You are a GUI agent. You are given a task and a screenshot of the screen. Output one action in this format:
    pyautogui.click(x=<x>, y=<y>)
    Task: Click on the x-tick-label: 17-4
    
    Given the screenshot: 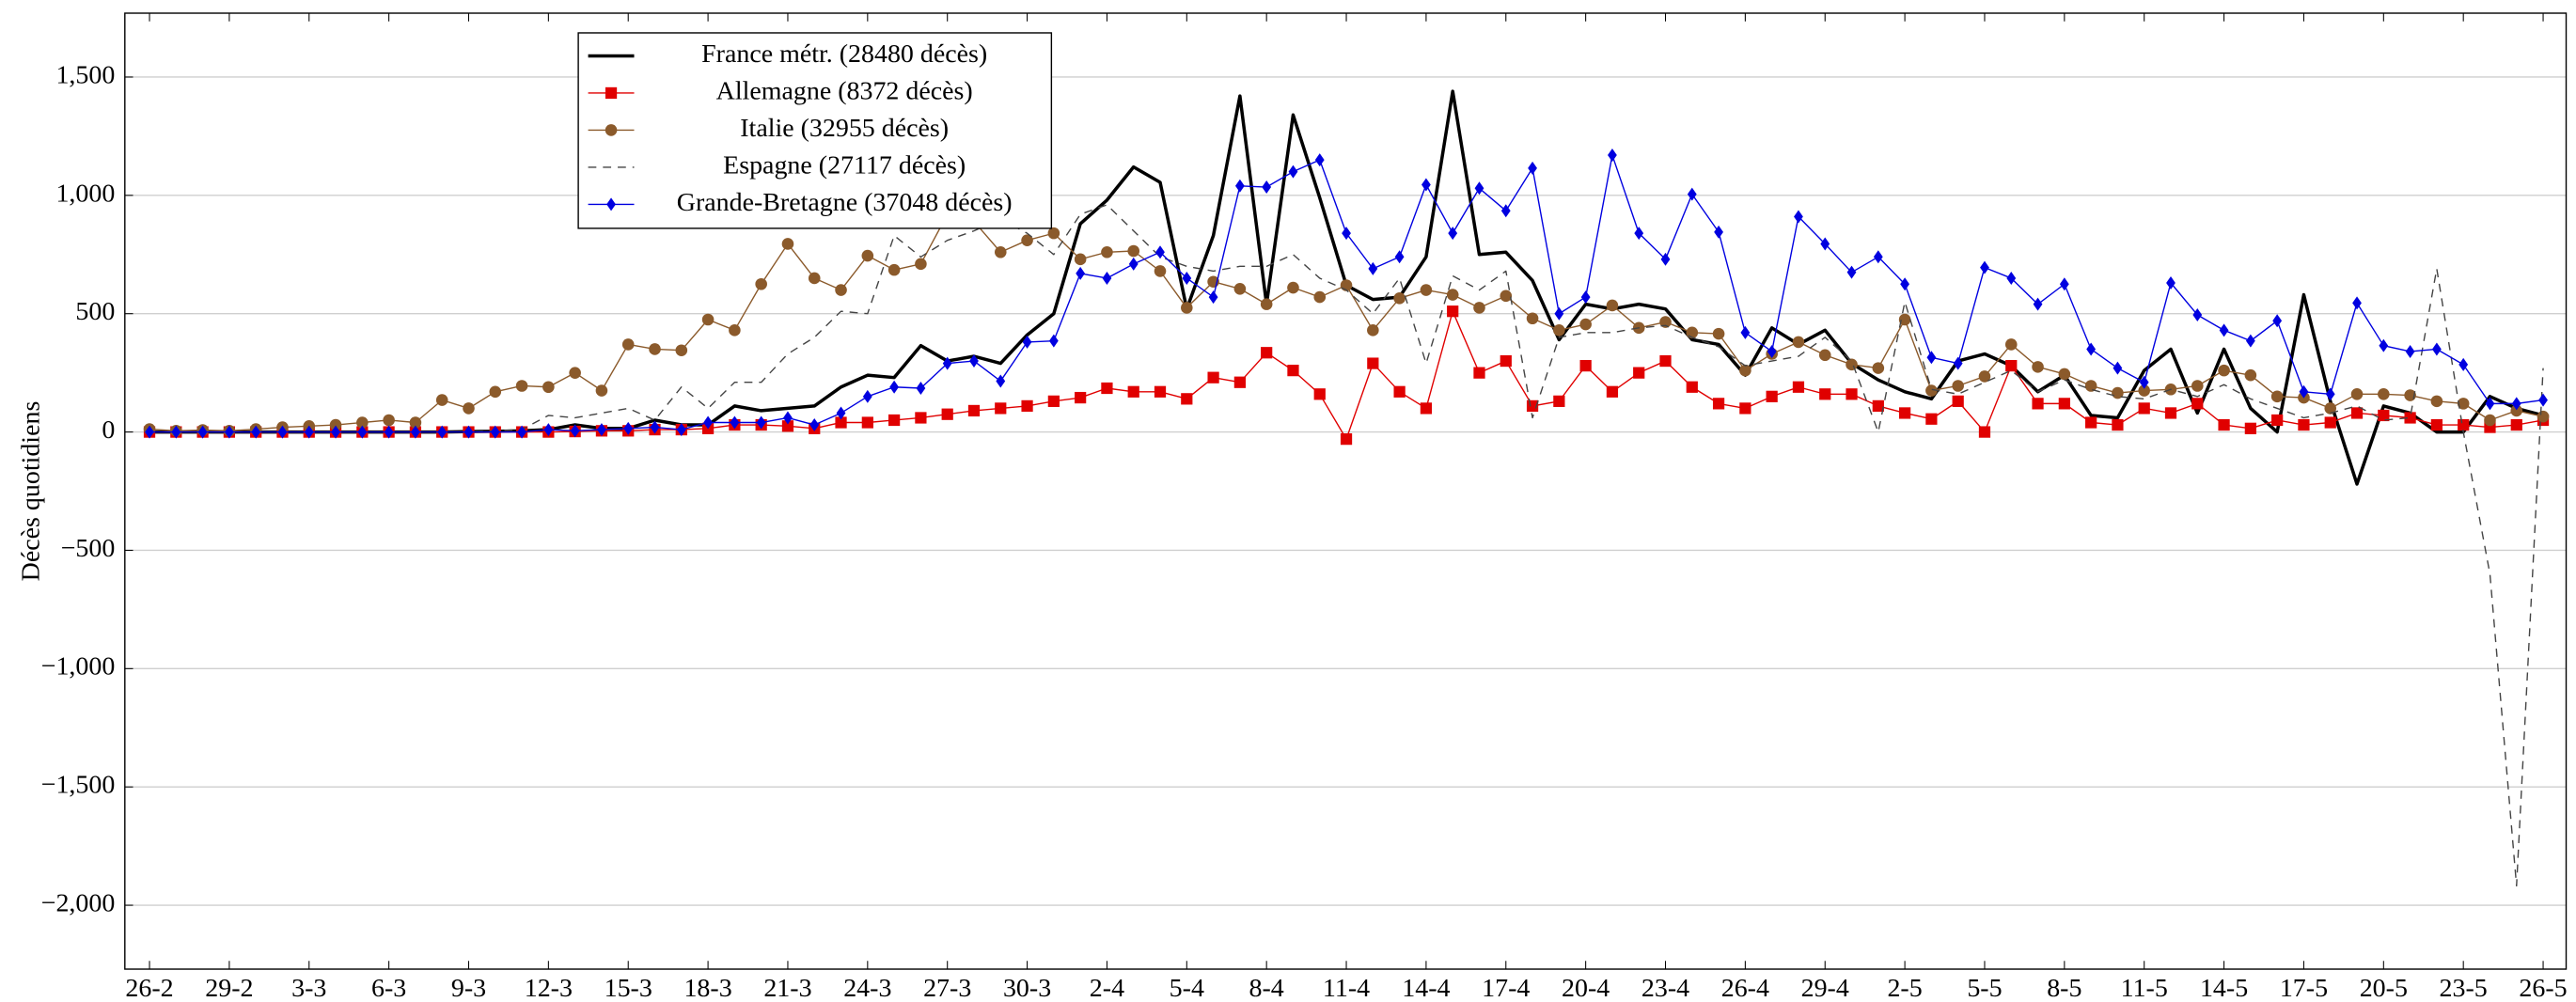 What is the action you would take?
    pyautogui.click(x=1506, y=988)
    